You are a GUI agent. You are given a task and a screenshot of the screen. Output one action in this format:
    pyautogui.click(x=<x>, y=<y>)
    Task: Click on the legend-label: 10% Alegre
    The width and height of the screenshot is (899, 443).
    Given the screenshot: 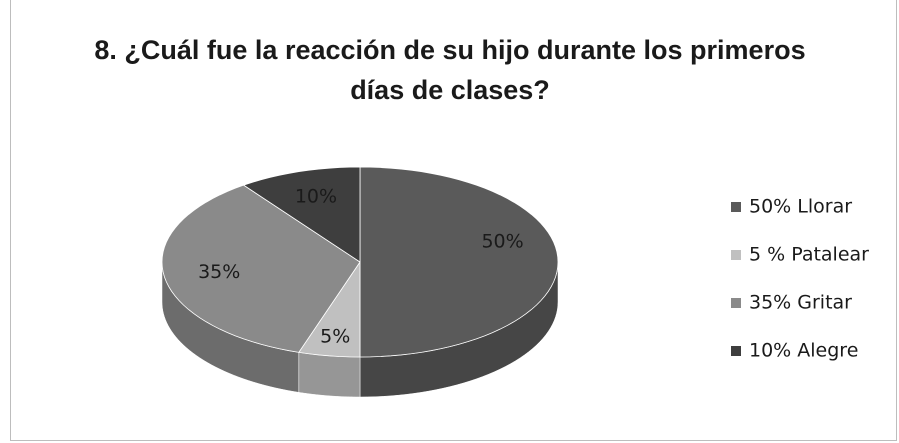 What is the action you would take?
    pyautogui.click(x=803, y=351)
    